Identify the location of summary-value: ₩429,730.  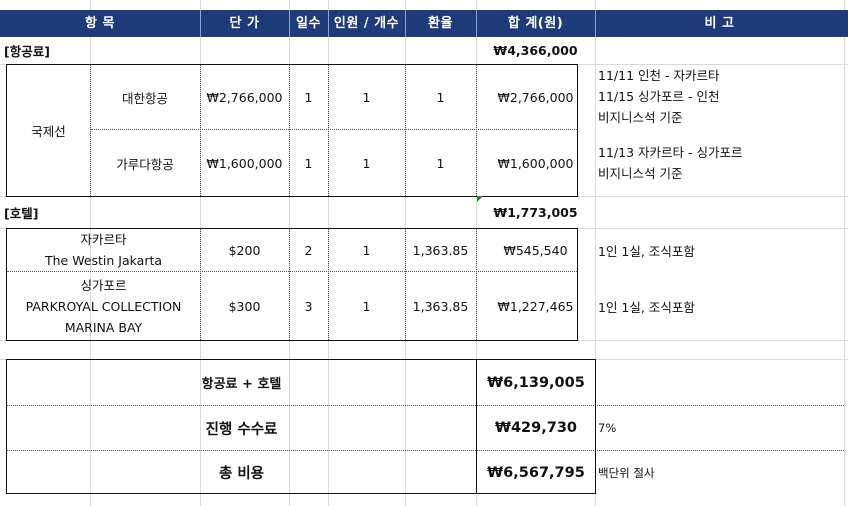
(536, 428).